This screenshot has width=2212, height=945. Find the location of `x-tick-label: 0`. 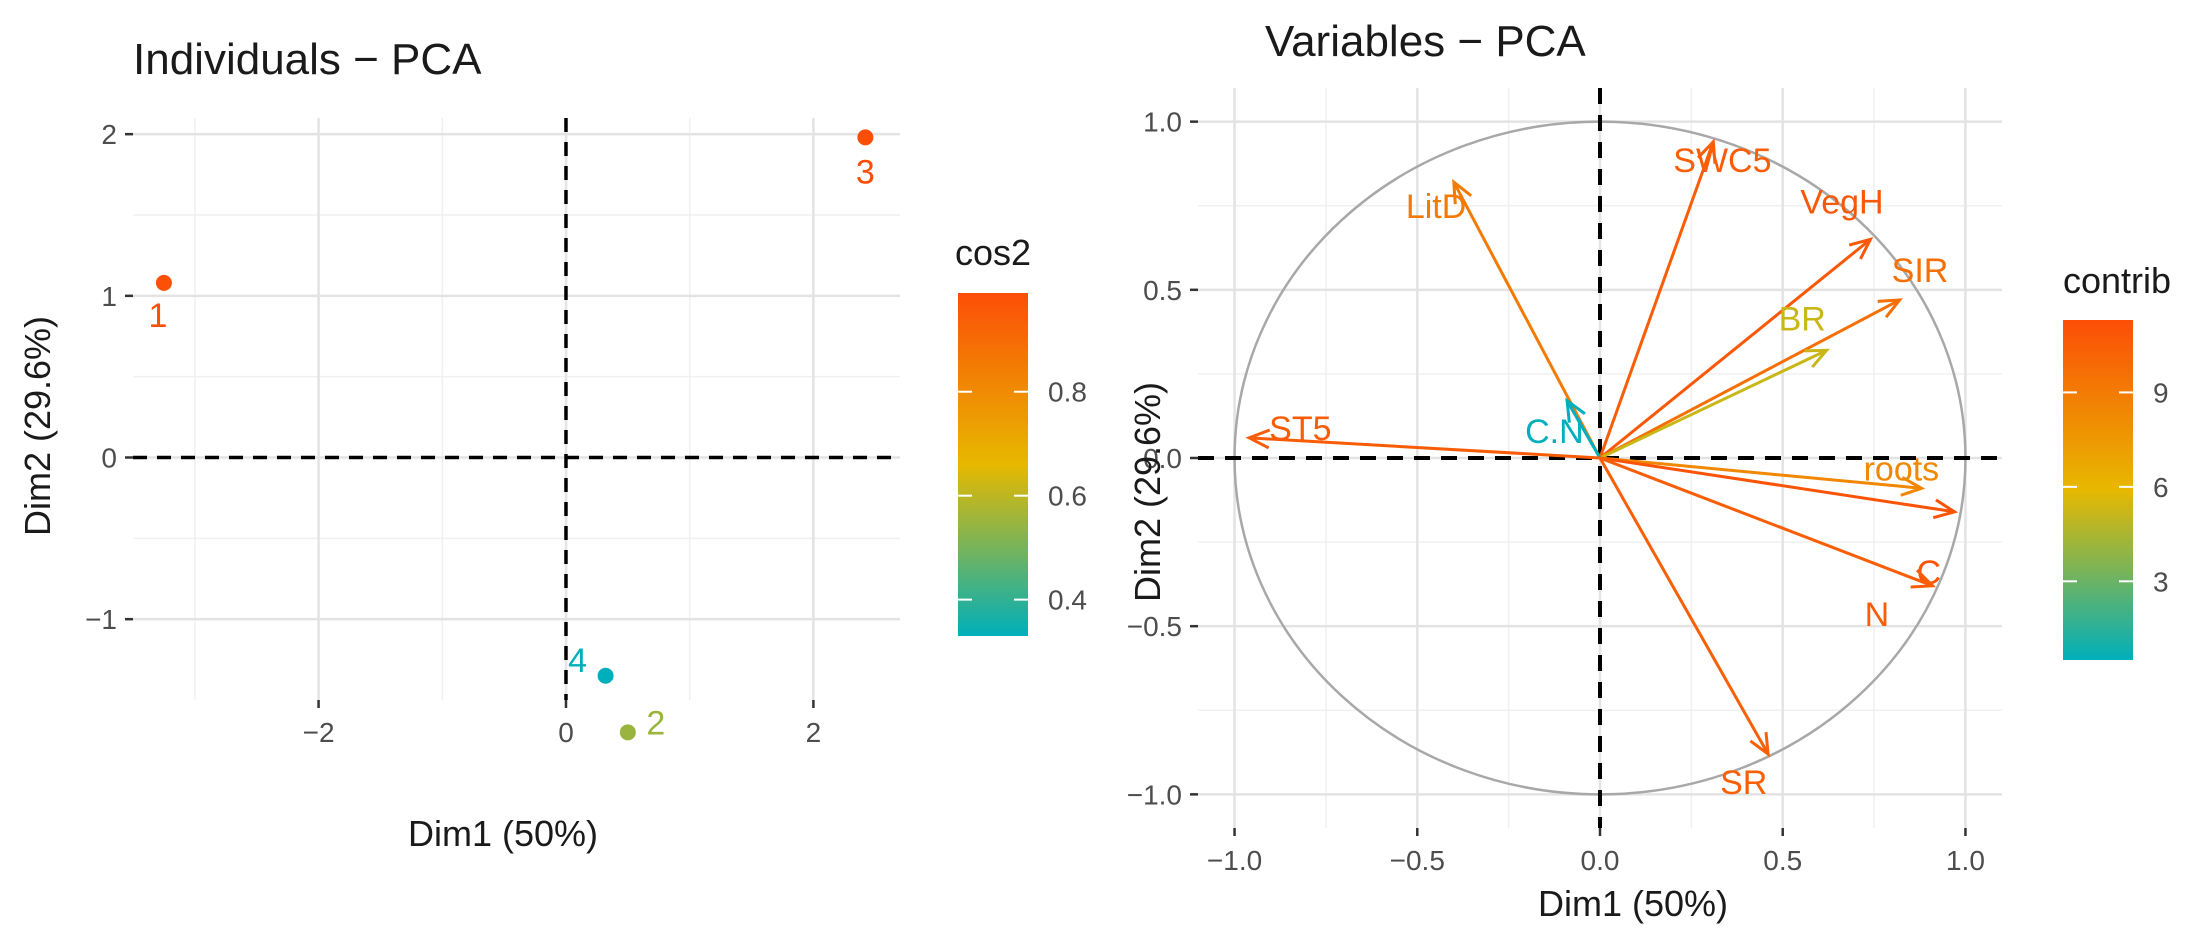

x-tick-label: 0 is located at coordinates (566, 732).